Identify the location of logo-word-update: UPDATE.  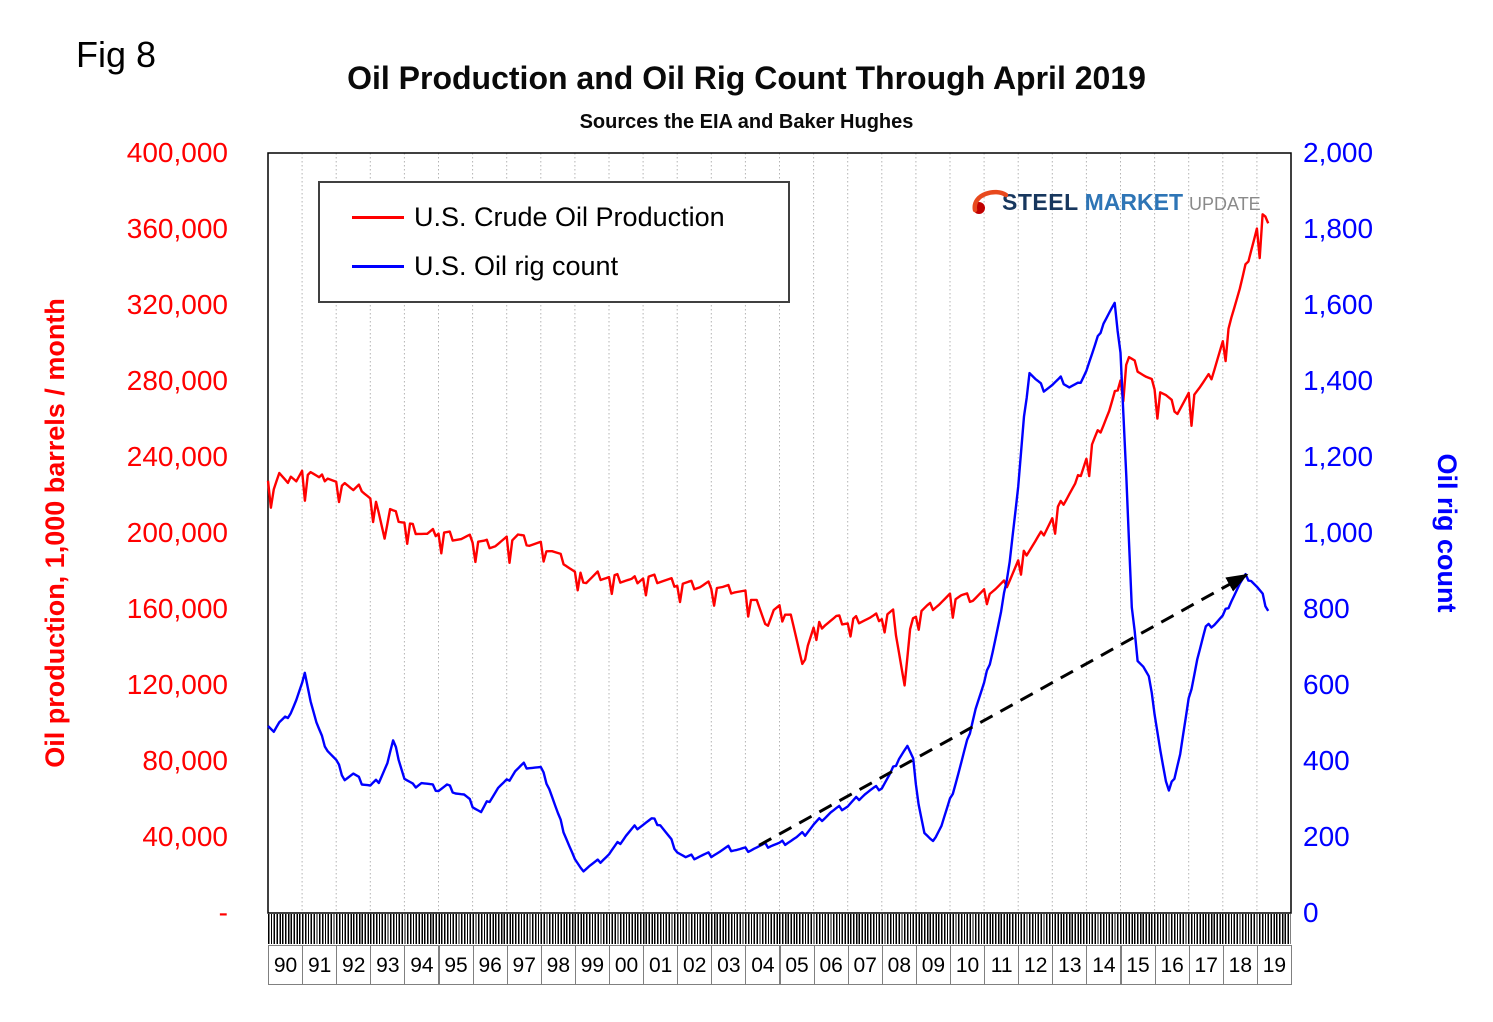
(1225, 204).